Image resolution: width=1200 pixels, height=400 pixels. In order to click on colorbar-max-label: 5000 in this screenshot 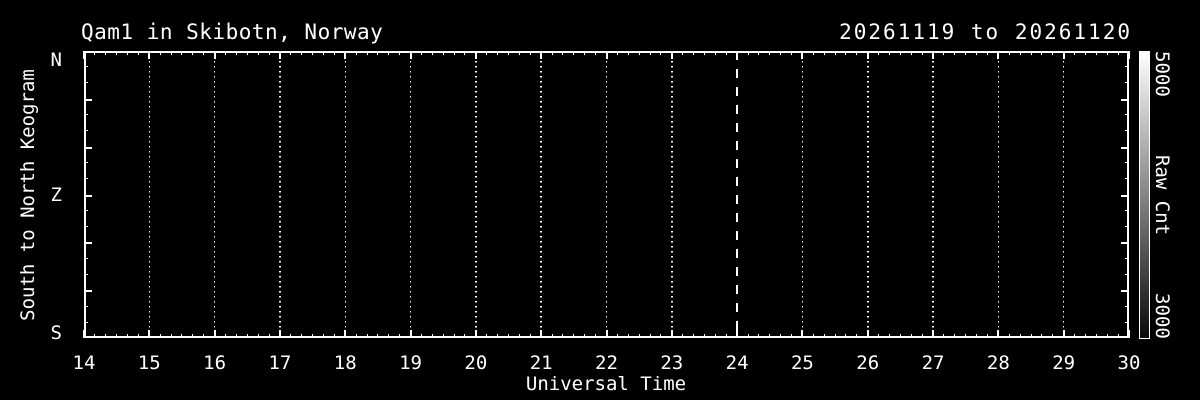, I will do `click(1162, 74)`.